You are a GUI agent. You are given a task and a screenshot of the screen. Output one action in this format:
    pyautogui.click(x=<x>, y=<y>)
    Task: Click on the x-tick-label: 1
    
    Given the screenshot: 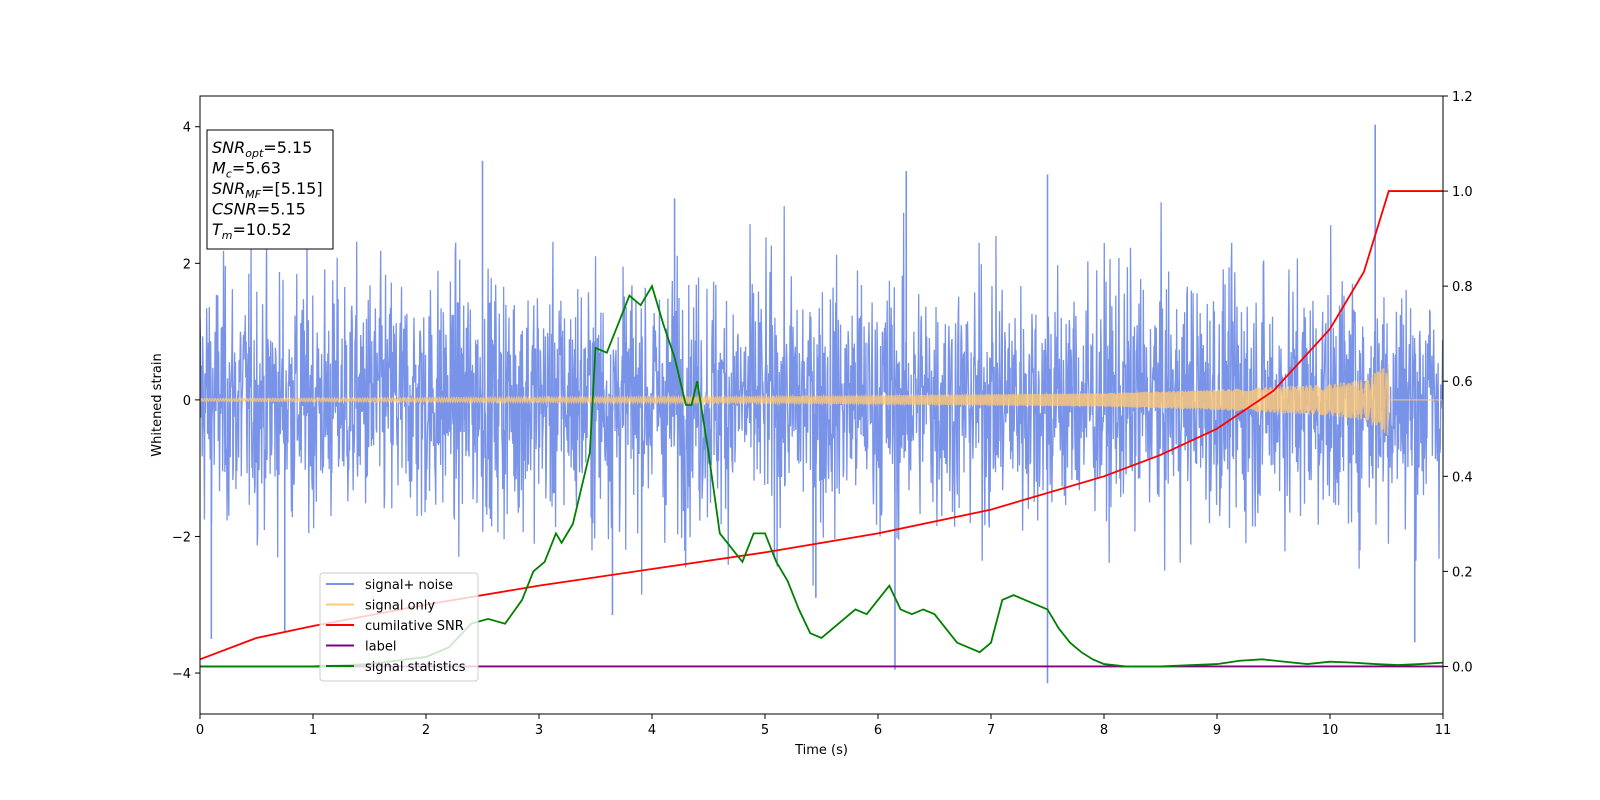 What is the action you would take?
    pyautogui.click(x=313, y=730)
    